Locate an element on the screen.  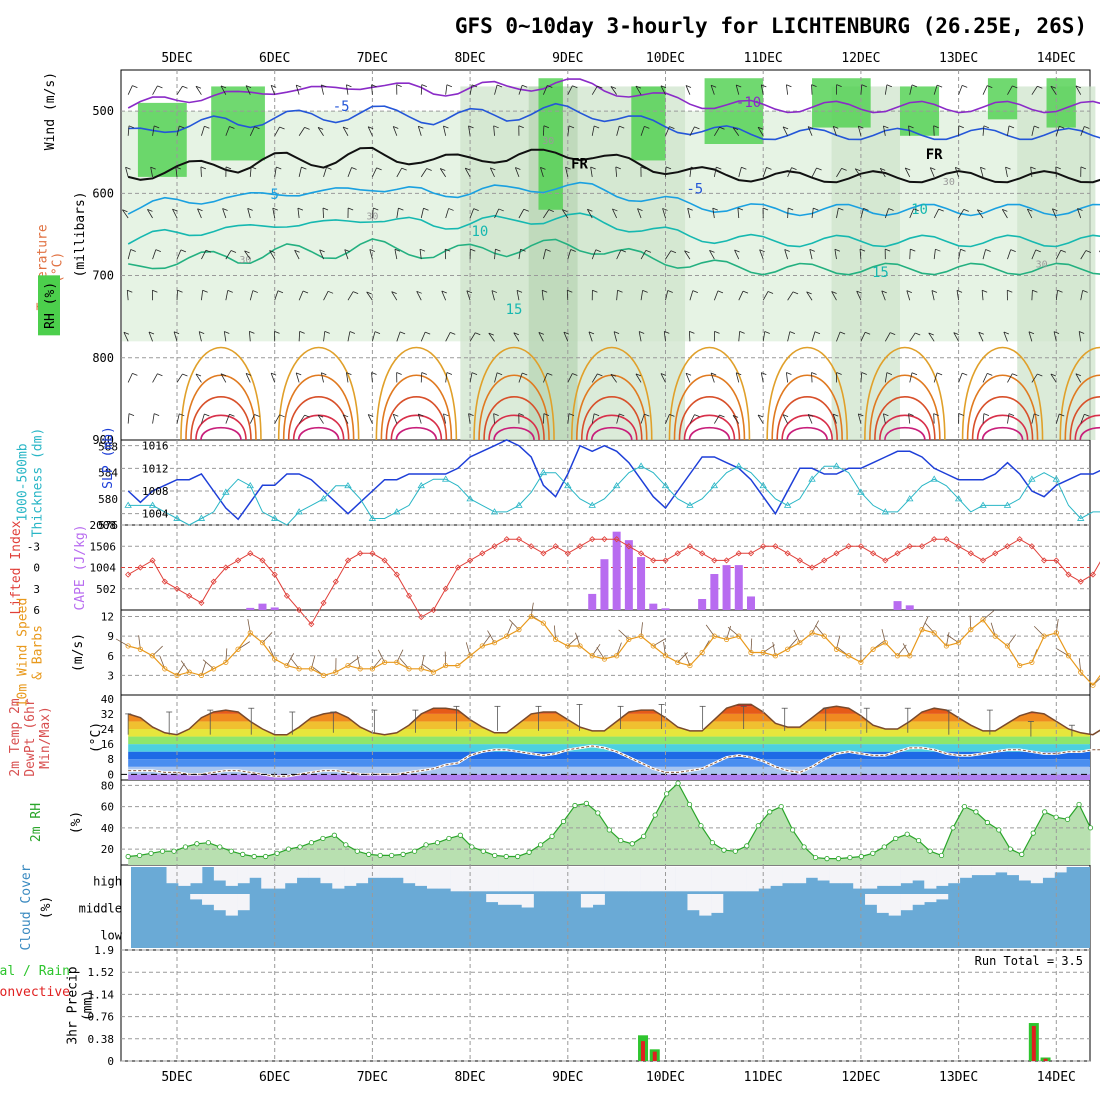
date-label-top: 13DEC is located at coordinates (958, 58).